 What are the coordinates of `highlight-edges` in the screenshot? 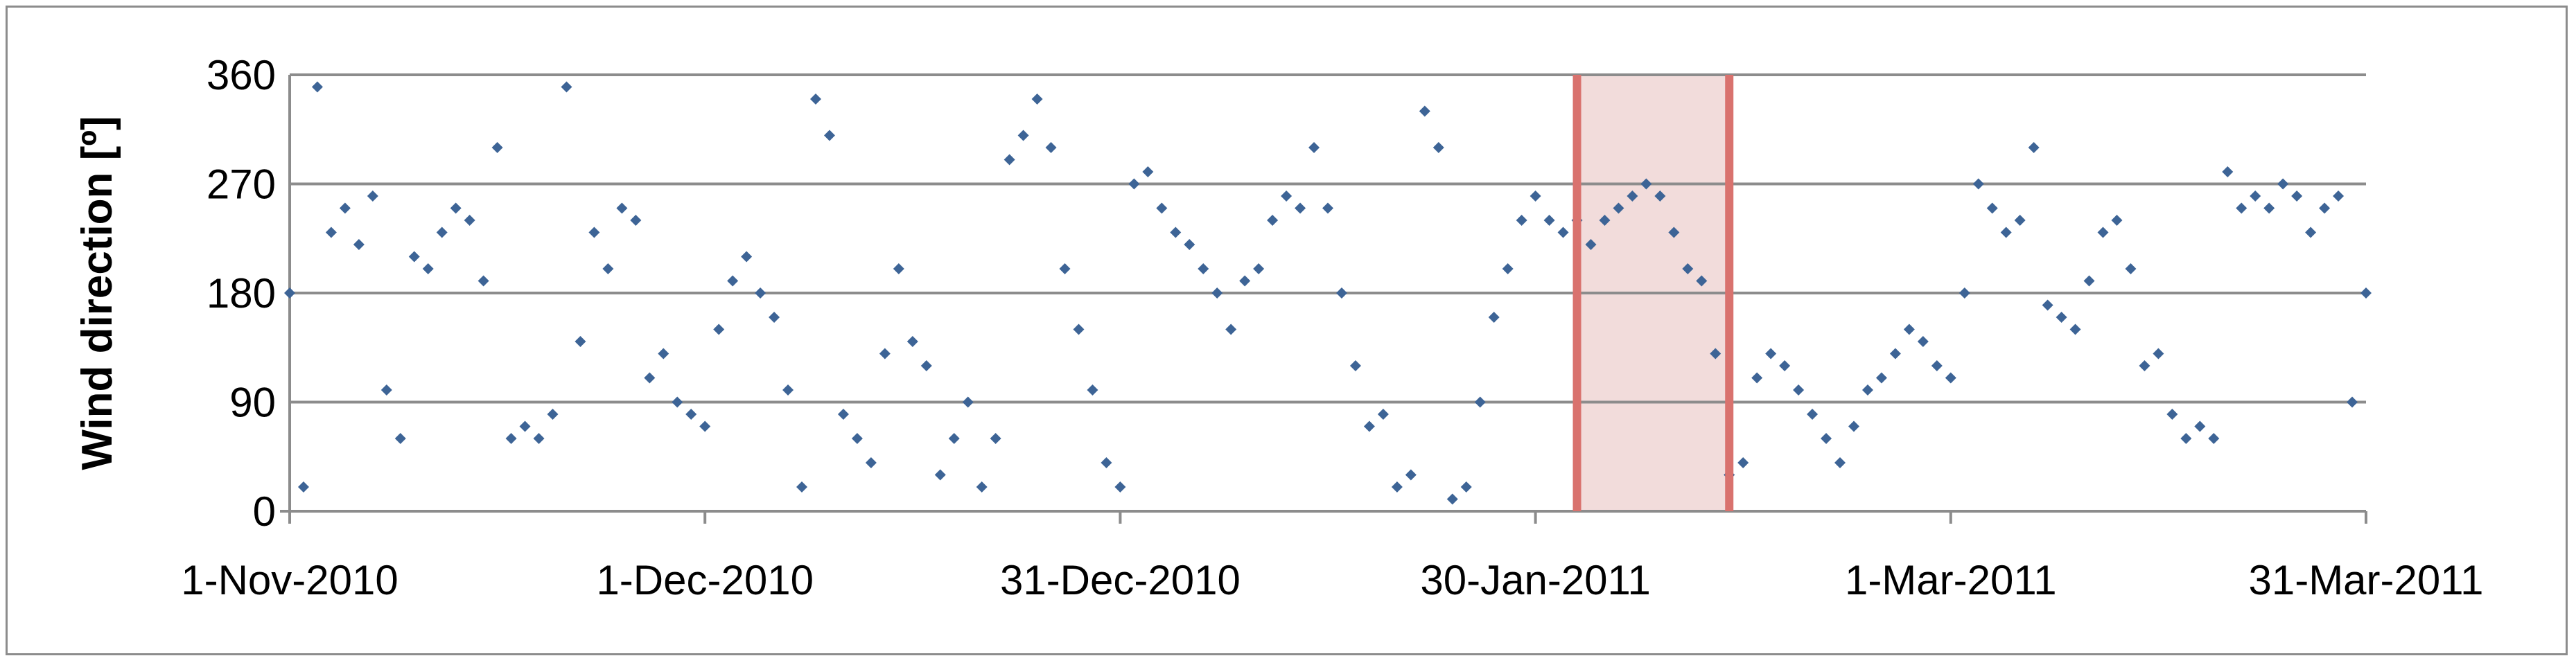 It's located at (1653, 293).